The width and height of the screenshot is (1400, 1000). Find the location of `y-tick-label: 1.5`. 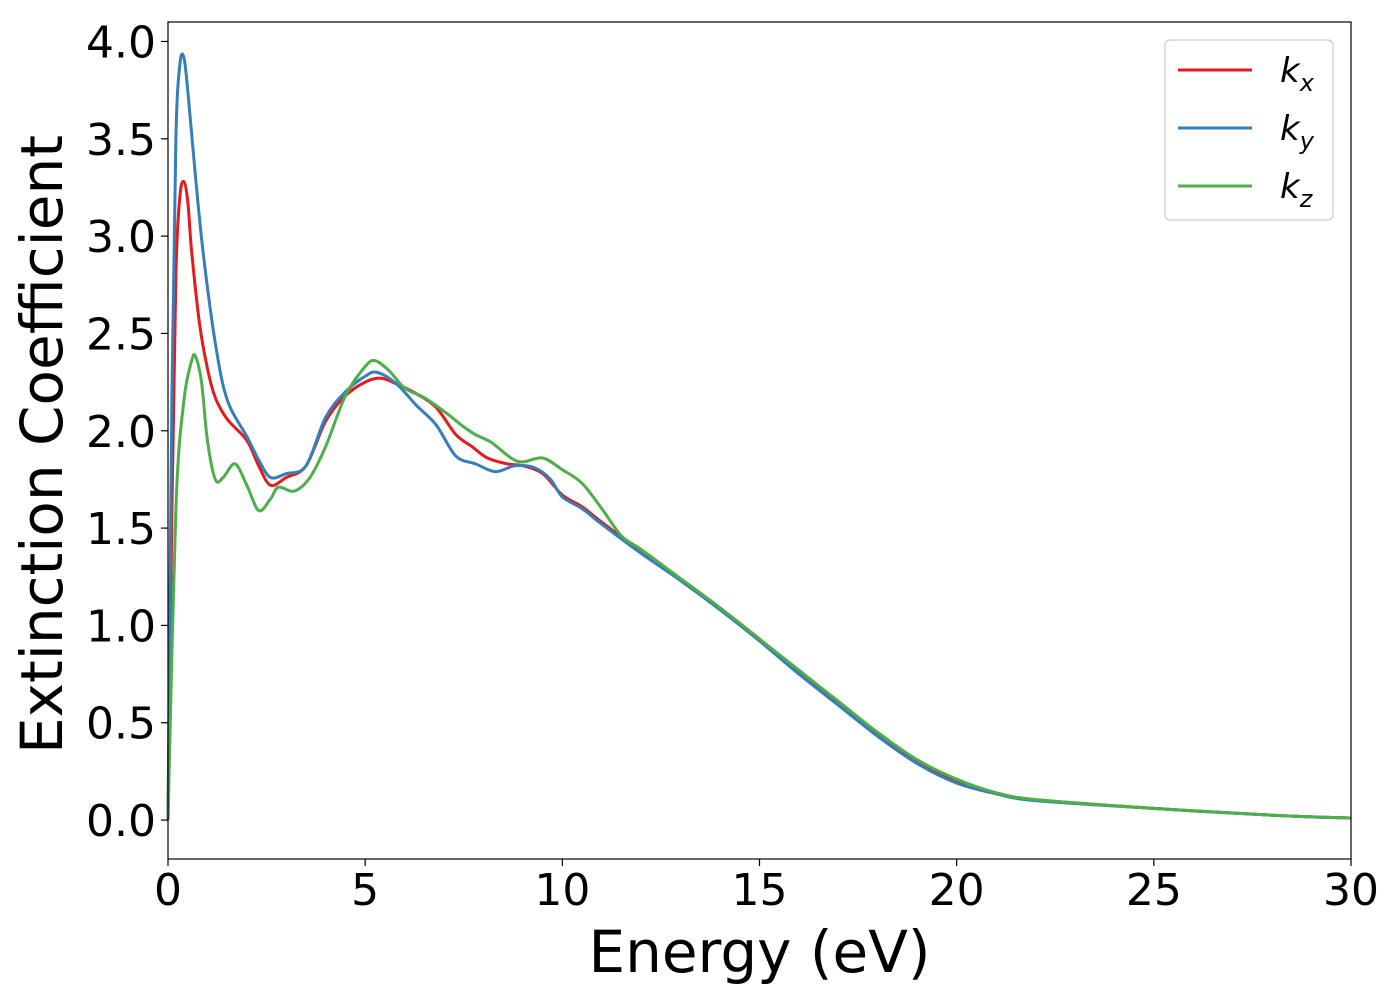

y-tick-label: 1.5 is located at coordinates (121, 529).